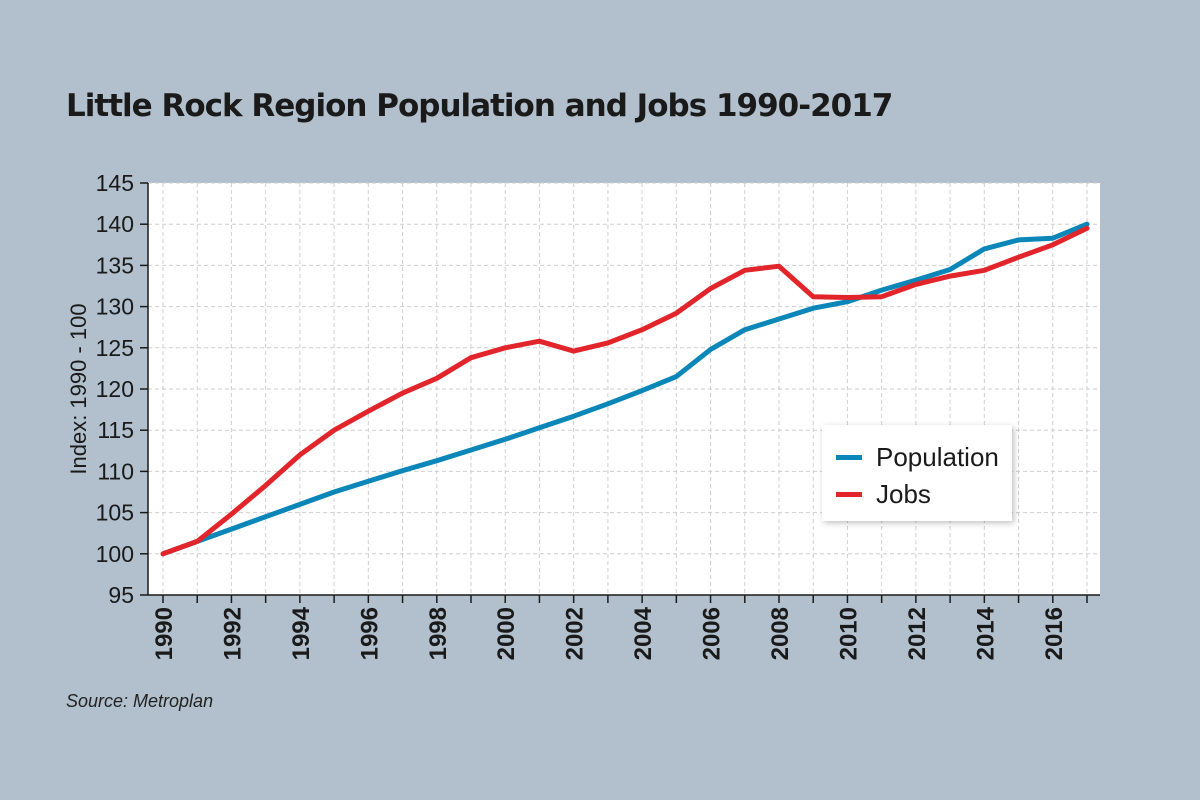 This screenshot has height=800, width=1200. I want to click on y-tick-label: 115, so click(115, 430).